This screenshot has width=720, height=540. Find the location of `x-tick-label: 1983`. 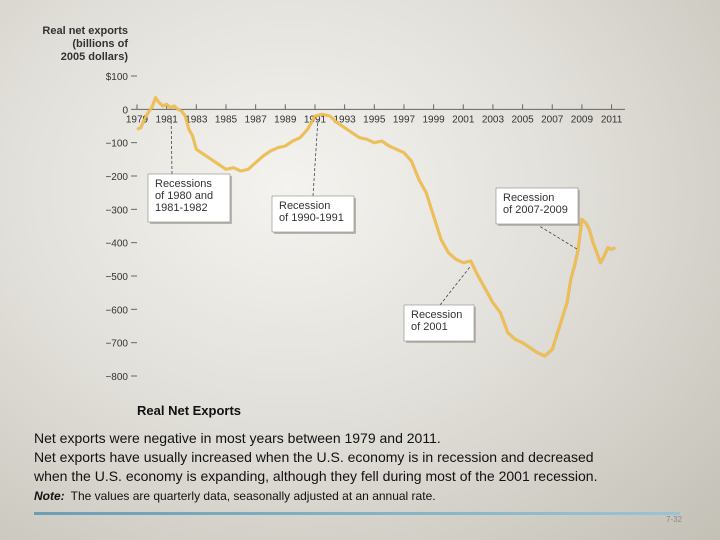

x-tick-label: 1983 is located at coordinates (196, 119).